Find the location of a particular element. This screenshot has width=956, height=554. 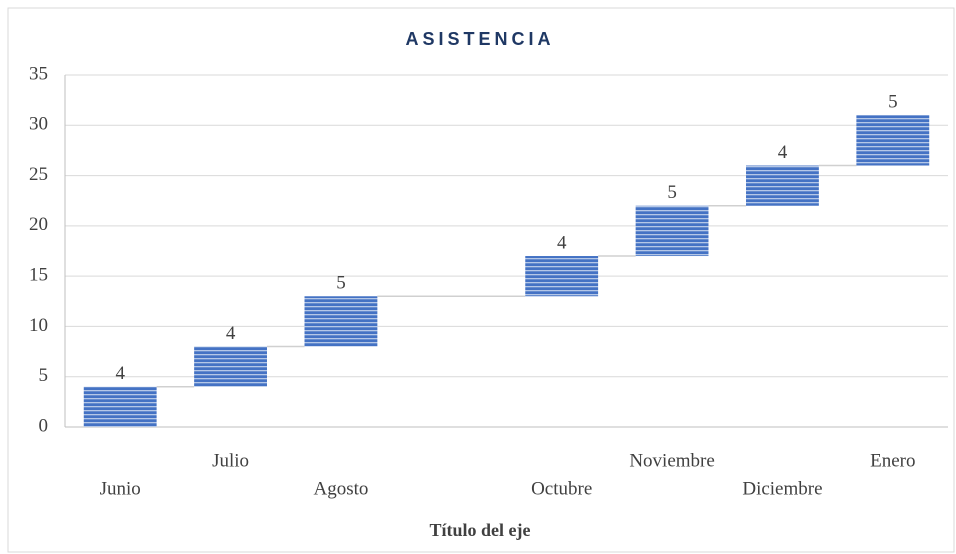

chart-title: ASISTENCIA is located at coordinates (479, 39).